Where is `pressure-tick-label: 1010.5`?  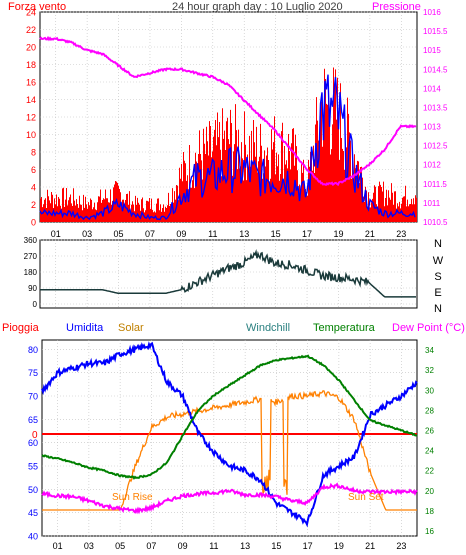
pressure-tick-label: 1010.5 is located at coordinates (435, 222).